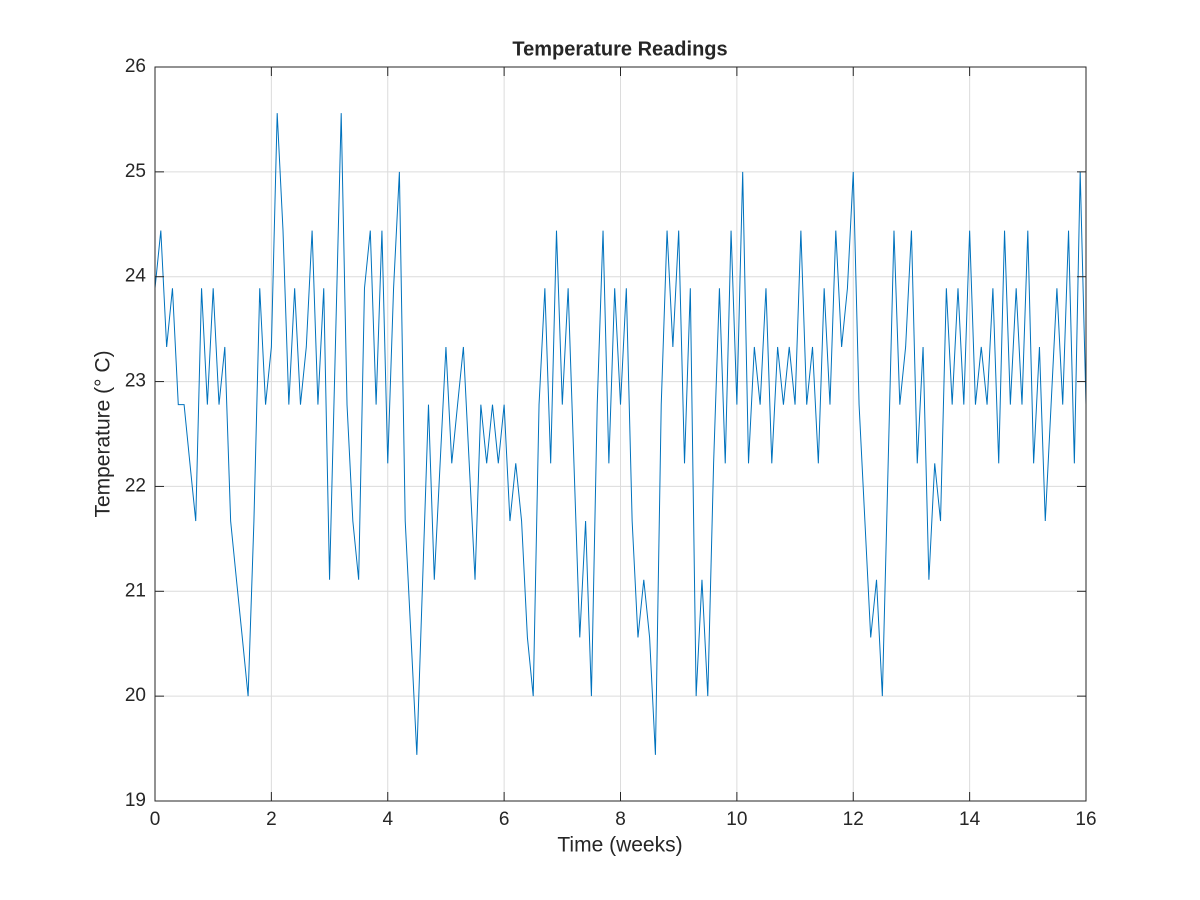  What do you see at coordinates (136, 276) in the screenshot?
I see `y-tick-label: 24` at bounding box center [136, 276].